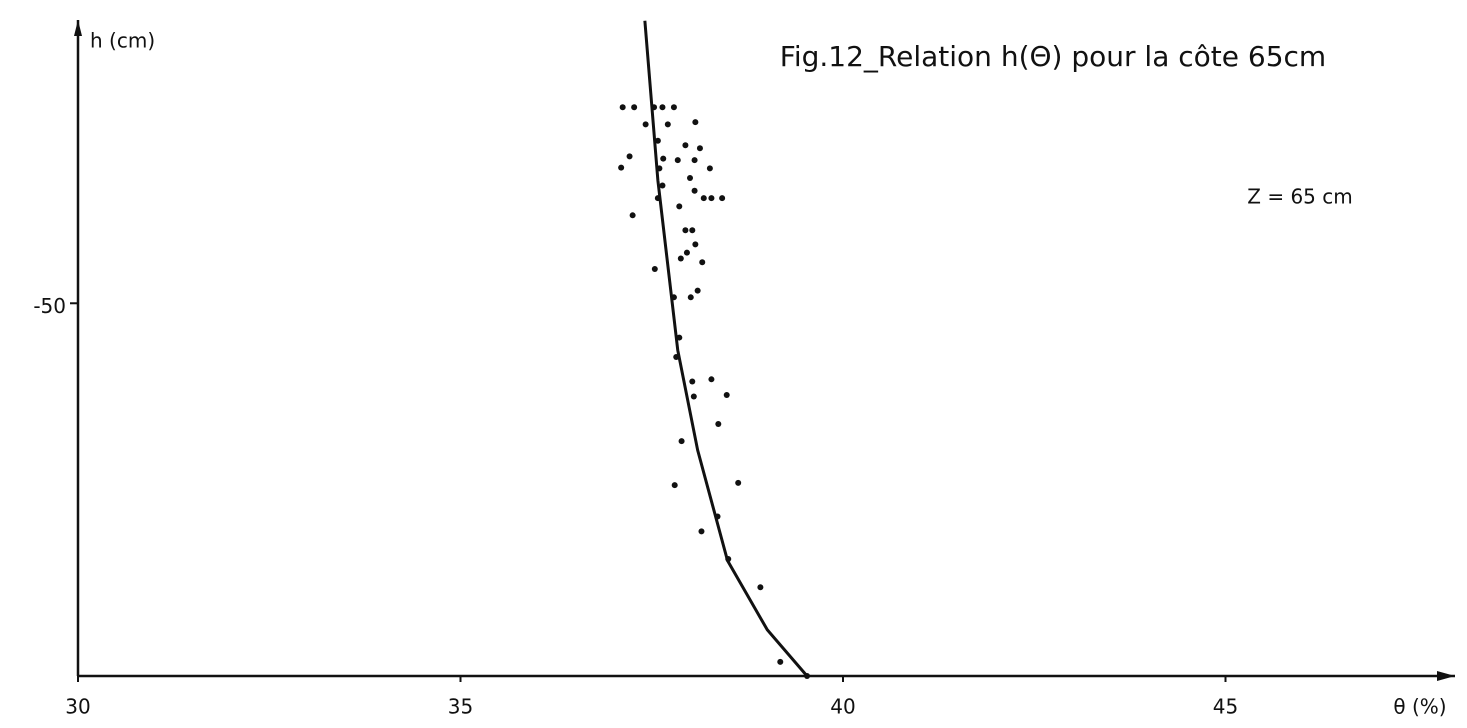 This screenshot has width=1467, height=728. Describe the element at coordinates (726, 348) in the screenshot. I see `fit-curve` at that location.